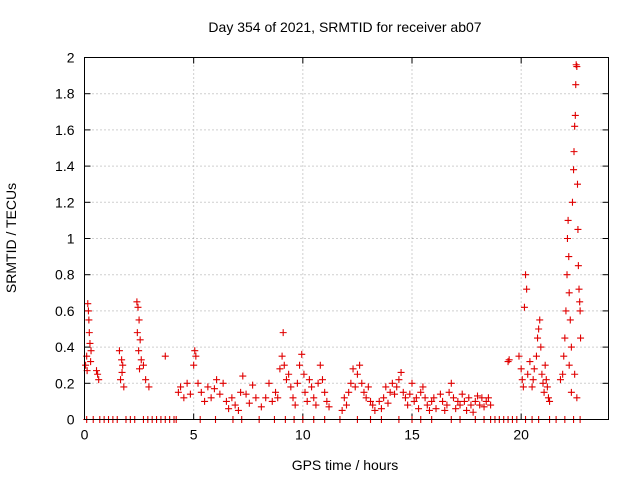 The height and width of the screenshot is (480, 640). I want to click on y-tick-label: 1.6, so click(65, 130).